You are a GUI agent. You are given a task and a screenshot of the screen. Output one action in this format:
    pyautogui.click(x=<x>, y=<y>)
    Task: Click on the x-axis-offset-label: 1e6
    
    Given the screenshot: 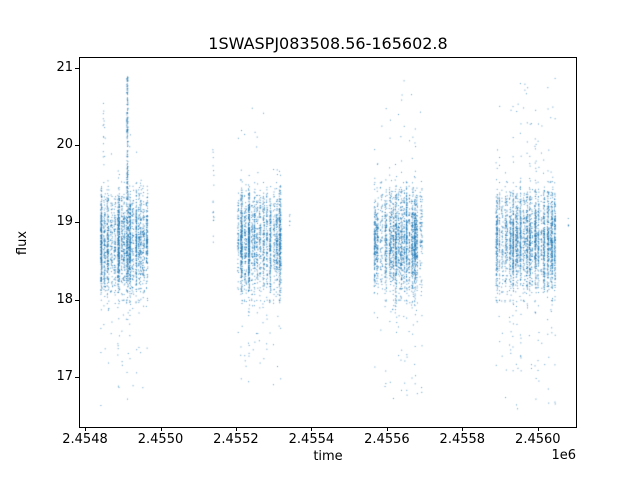 What is the action you would take?
    pyautogui.click(x=563, y=455)
    